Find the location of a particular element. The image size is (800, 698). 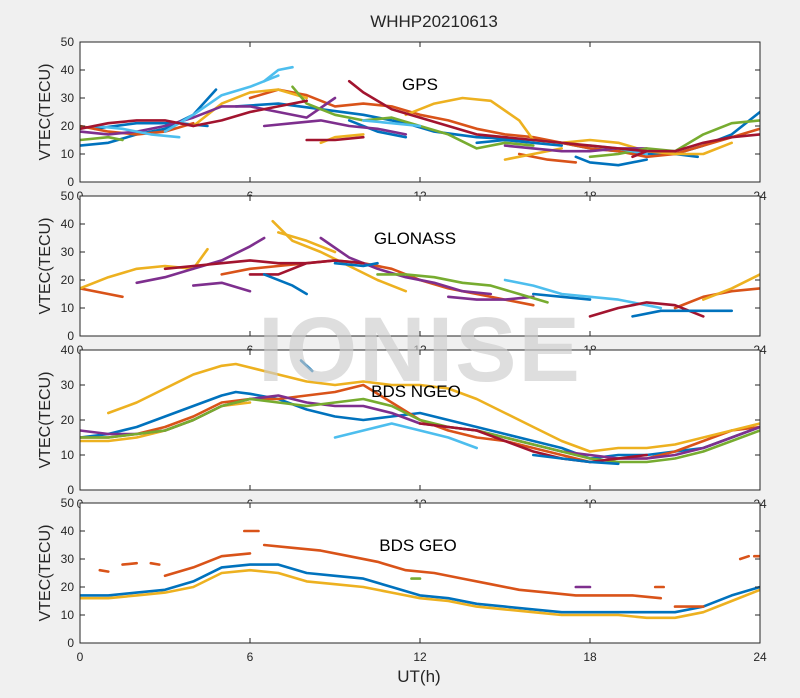

x-tick-label: 18 is located at coordinates (590, 657).